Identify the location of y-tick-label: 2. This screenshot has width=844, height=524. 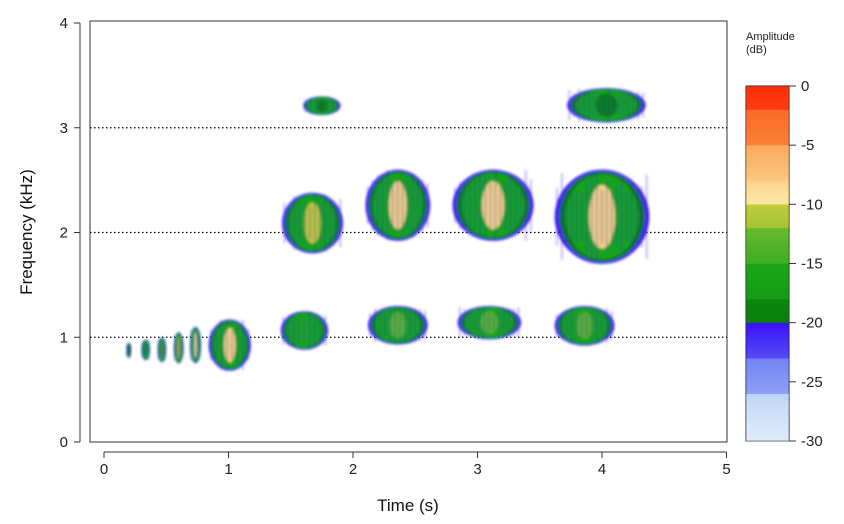
(64, 233).